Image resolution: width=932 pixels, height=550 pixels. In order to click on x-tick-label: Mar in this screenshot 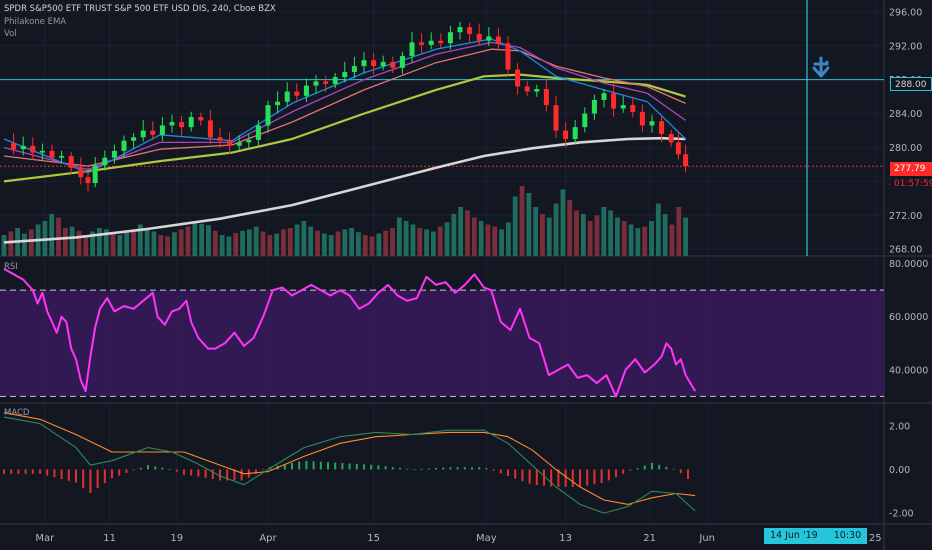, I will do `click(45, 538)`.